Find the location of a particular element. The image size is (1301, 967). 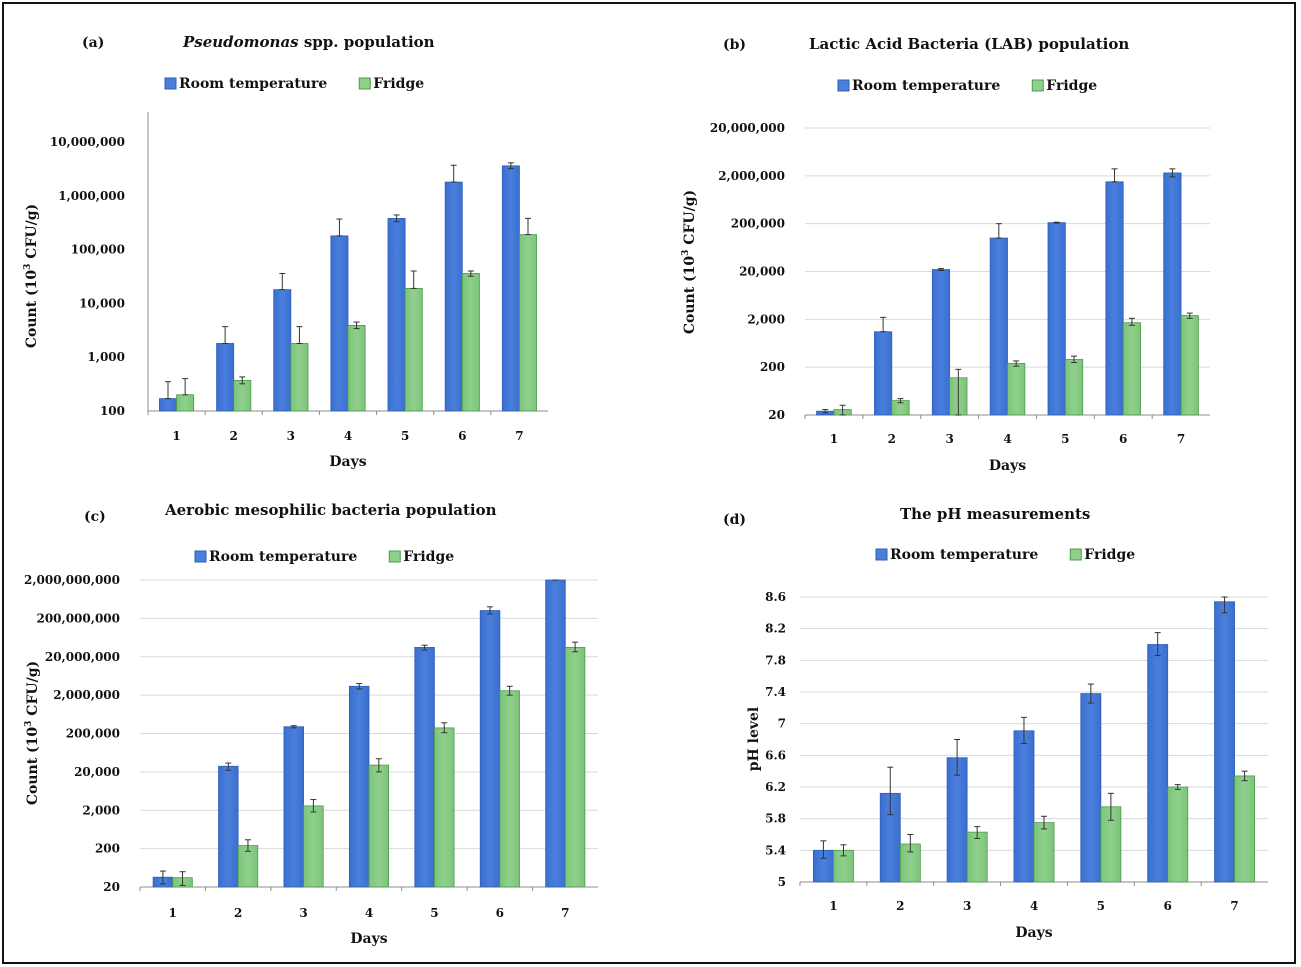

y-tick-label: 1,000,000 is located at coordinates (91, 196).